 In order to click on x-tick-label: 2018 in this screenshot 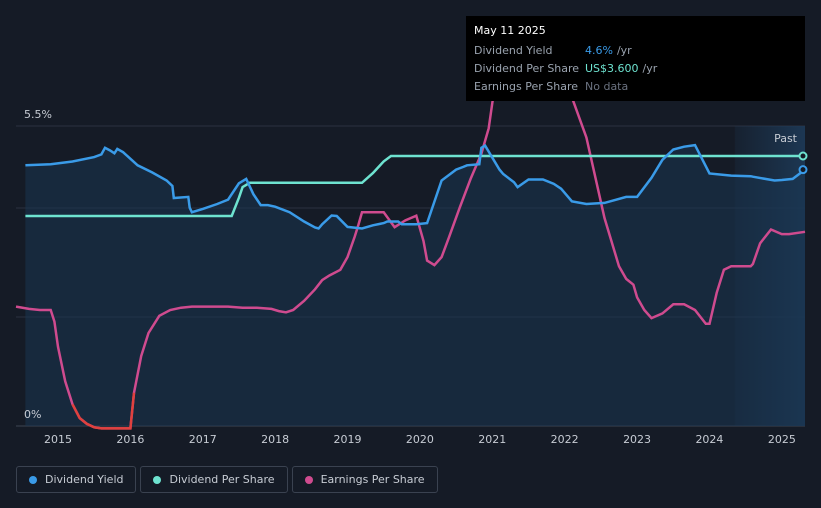, I will do `click(275, 439)`.